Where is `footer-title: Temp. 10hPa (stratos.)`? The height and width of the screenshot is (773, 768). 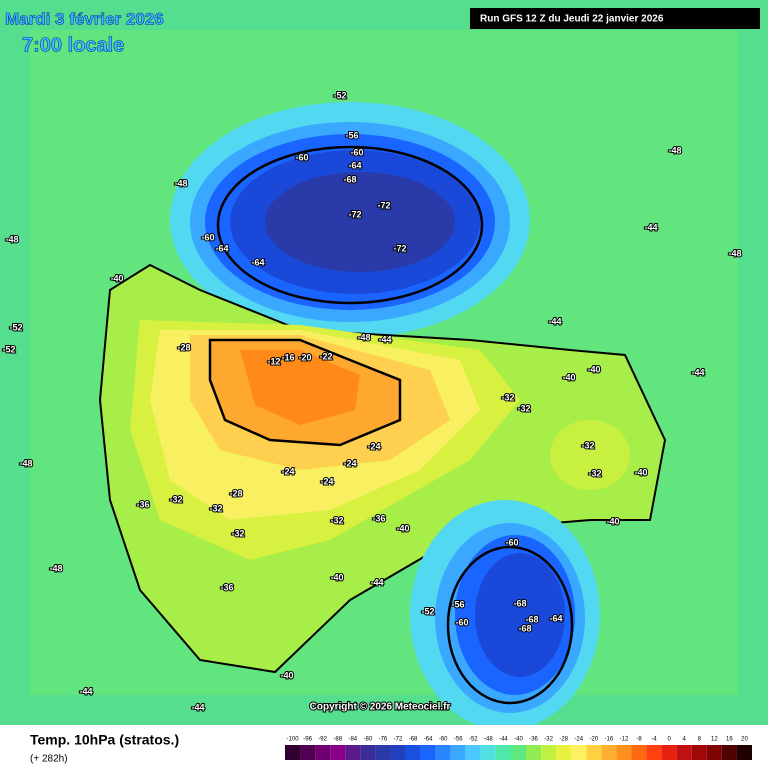
footer-title: Temp. 10hPa (stratos.) is located at coordinates (104, 740).